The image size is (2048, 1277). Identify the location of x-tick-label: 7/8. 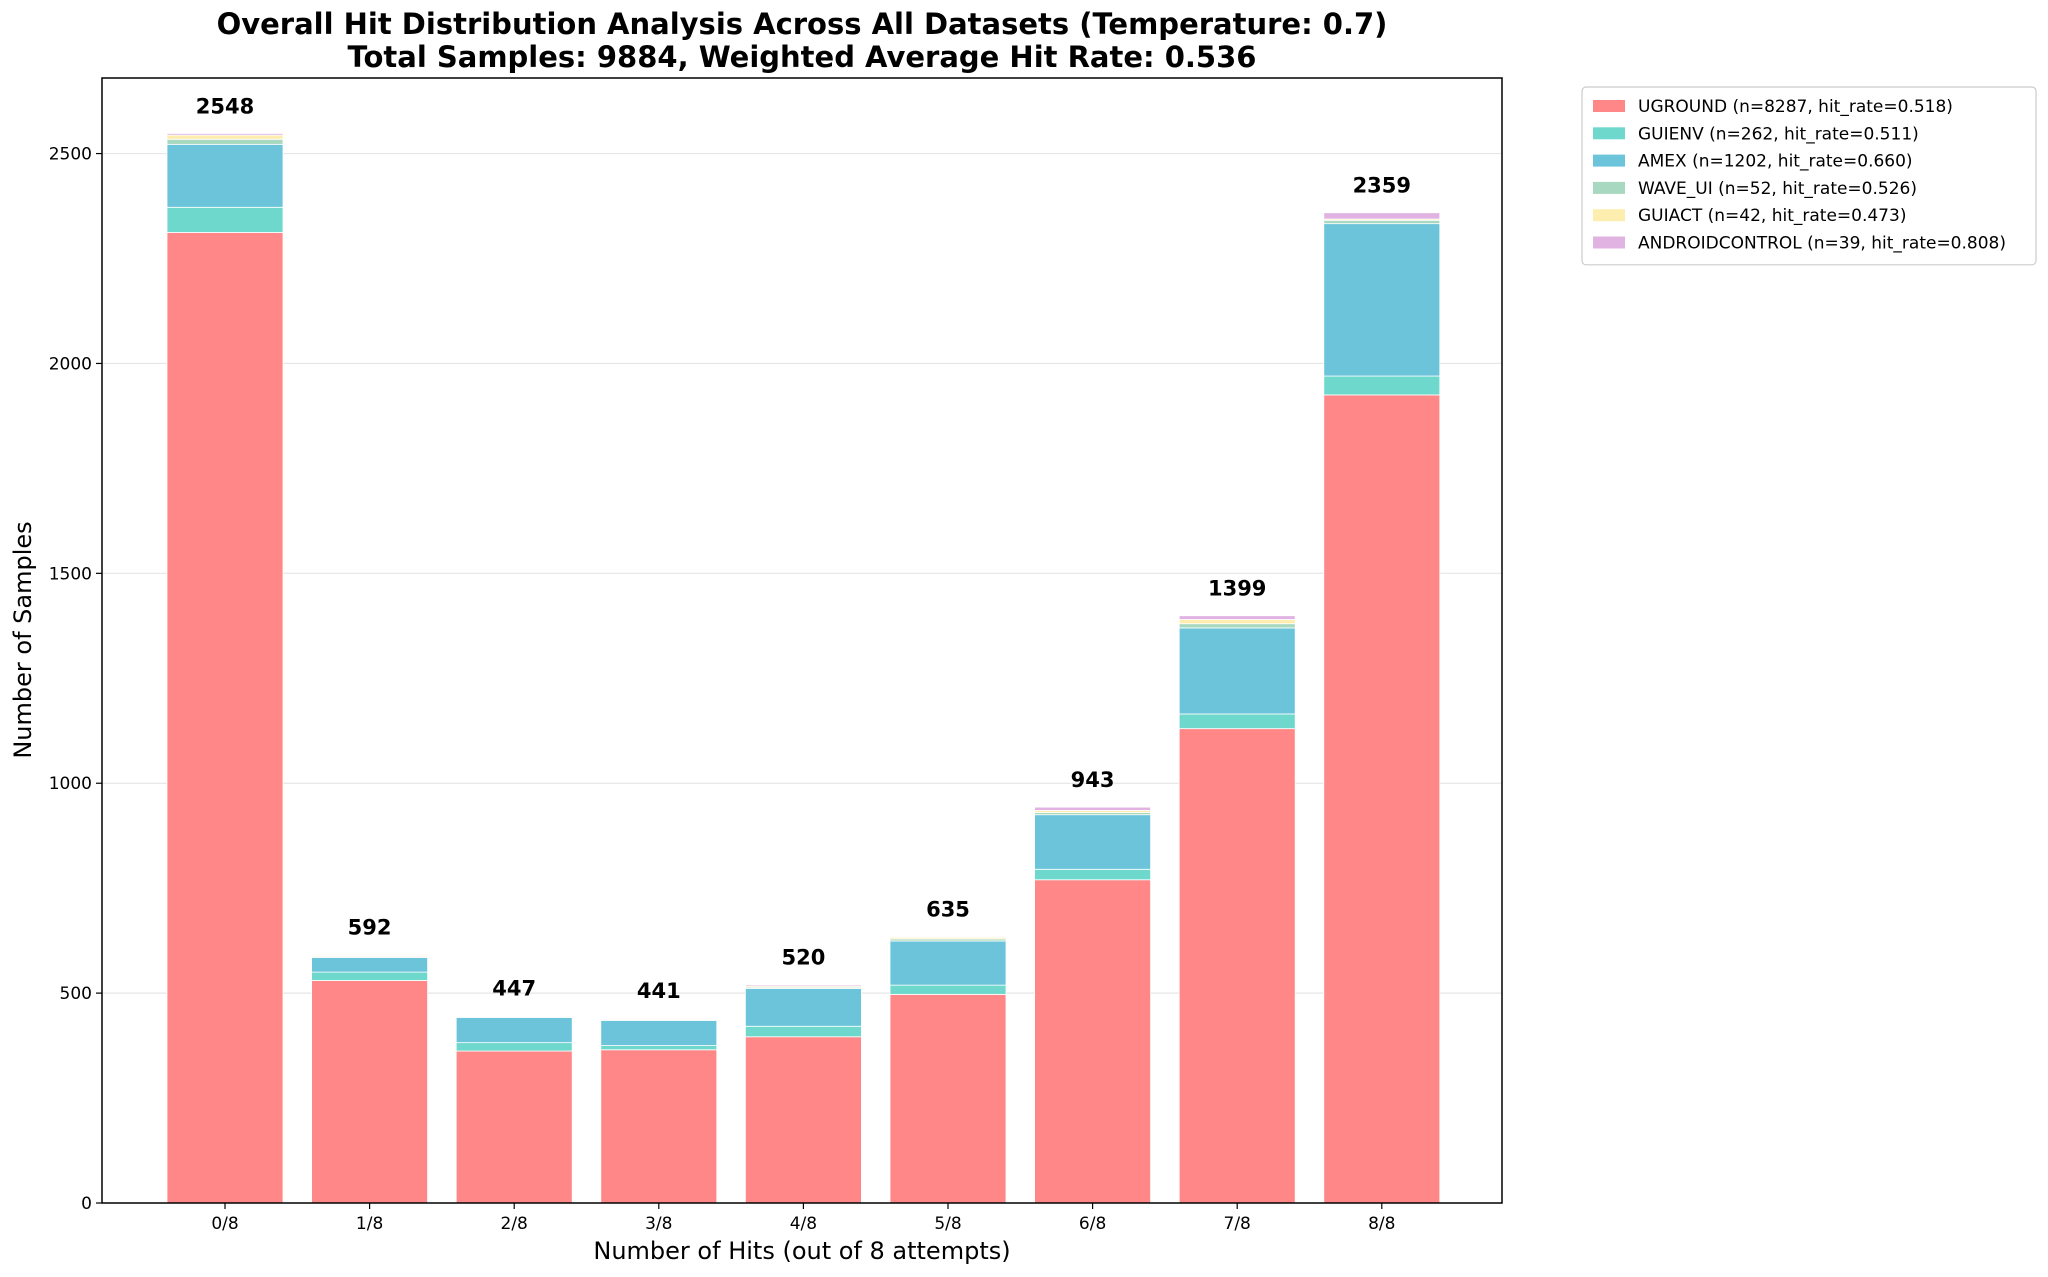
(1237, 1224).